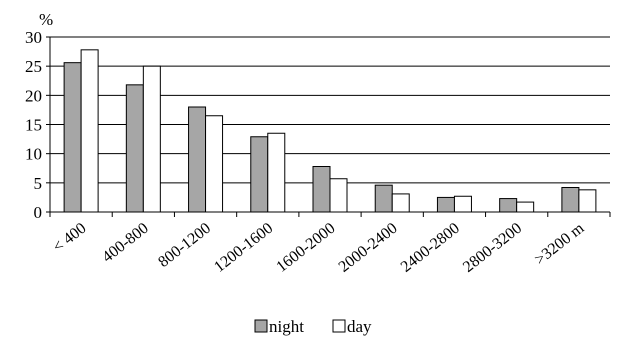 The image size is (621, 349). What do you see at coordinates (261, 326) in the screenshot?
I see `legend-swatch-night` at bounding box center [261, 326].